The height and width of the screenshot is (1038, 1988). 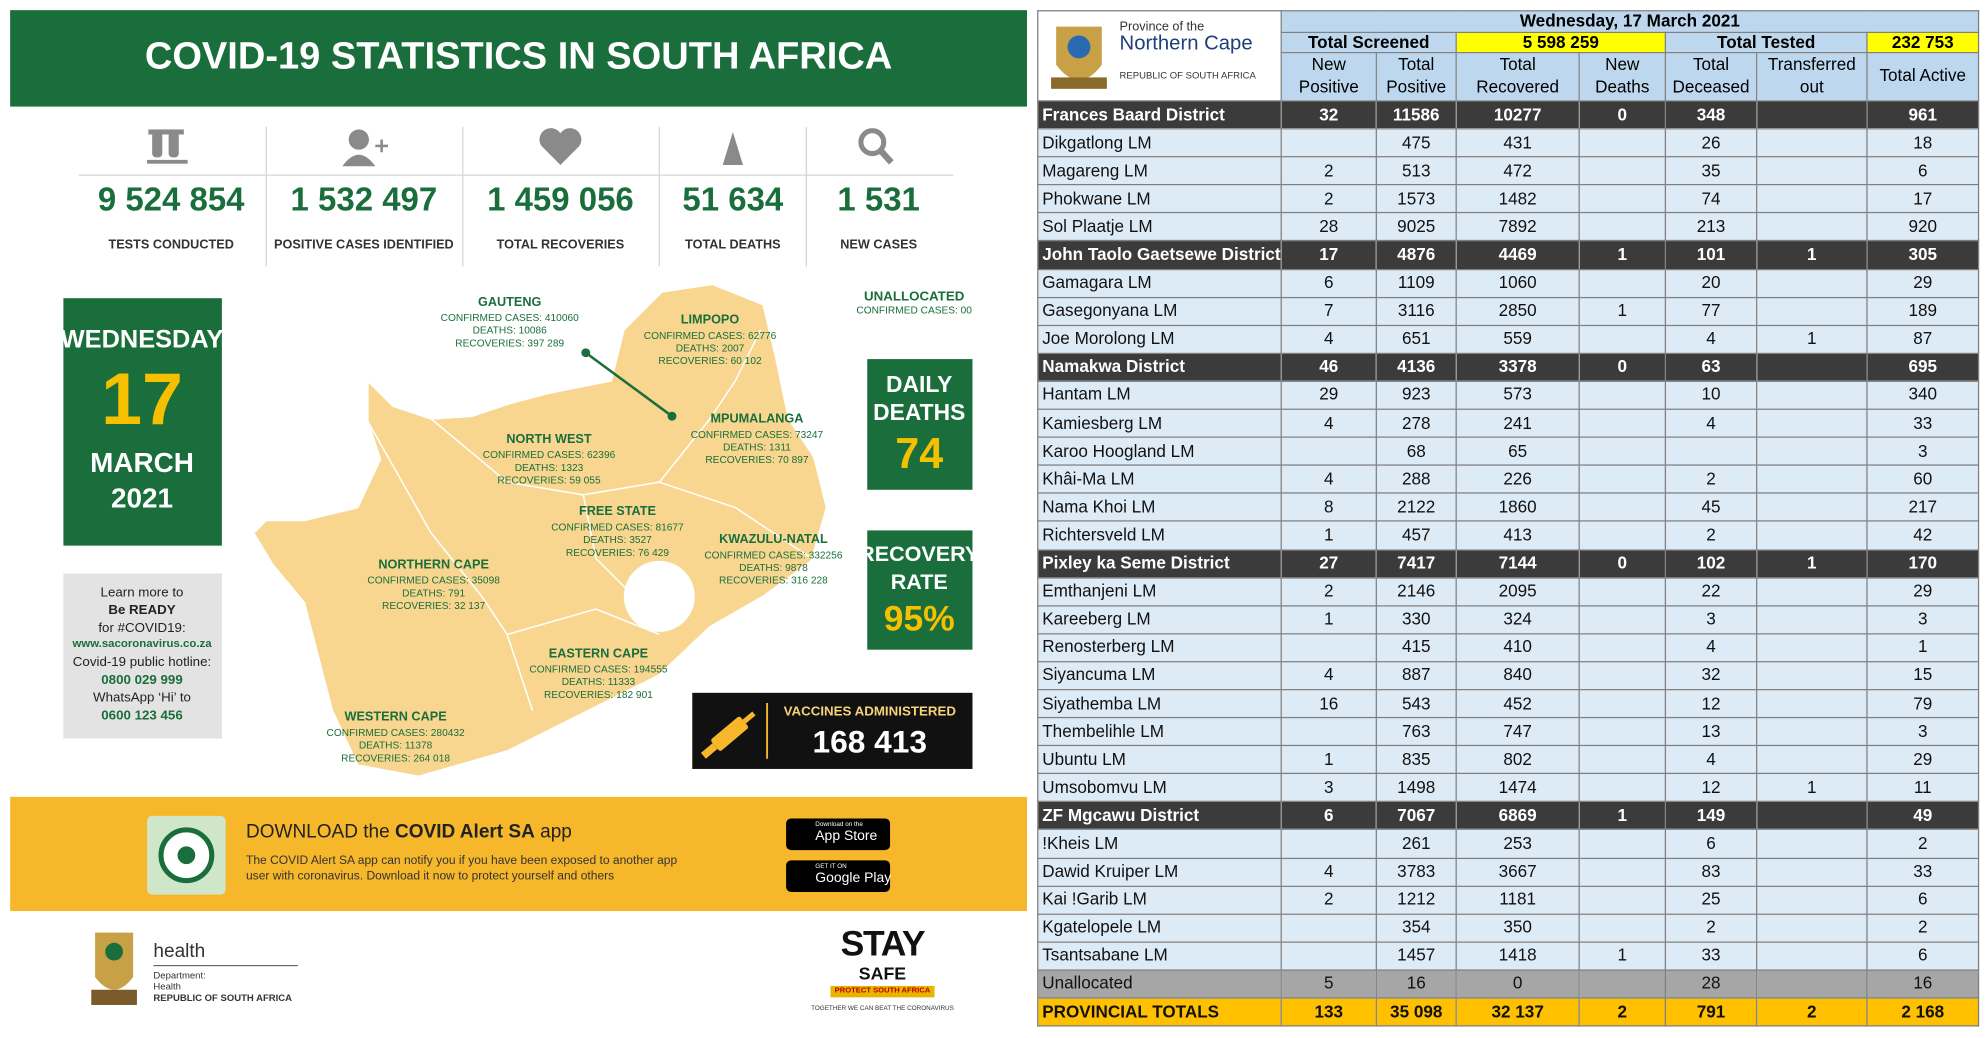 I want to click on cell: 7892, so click(x=1517, y=227).